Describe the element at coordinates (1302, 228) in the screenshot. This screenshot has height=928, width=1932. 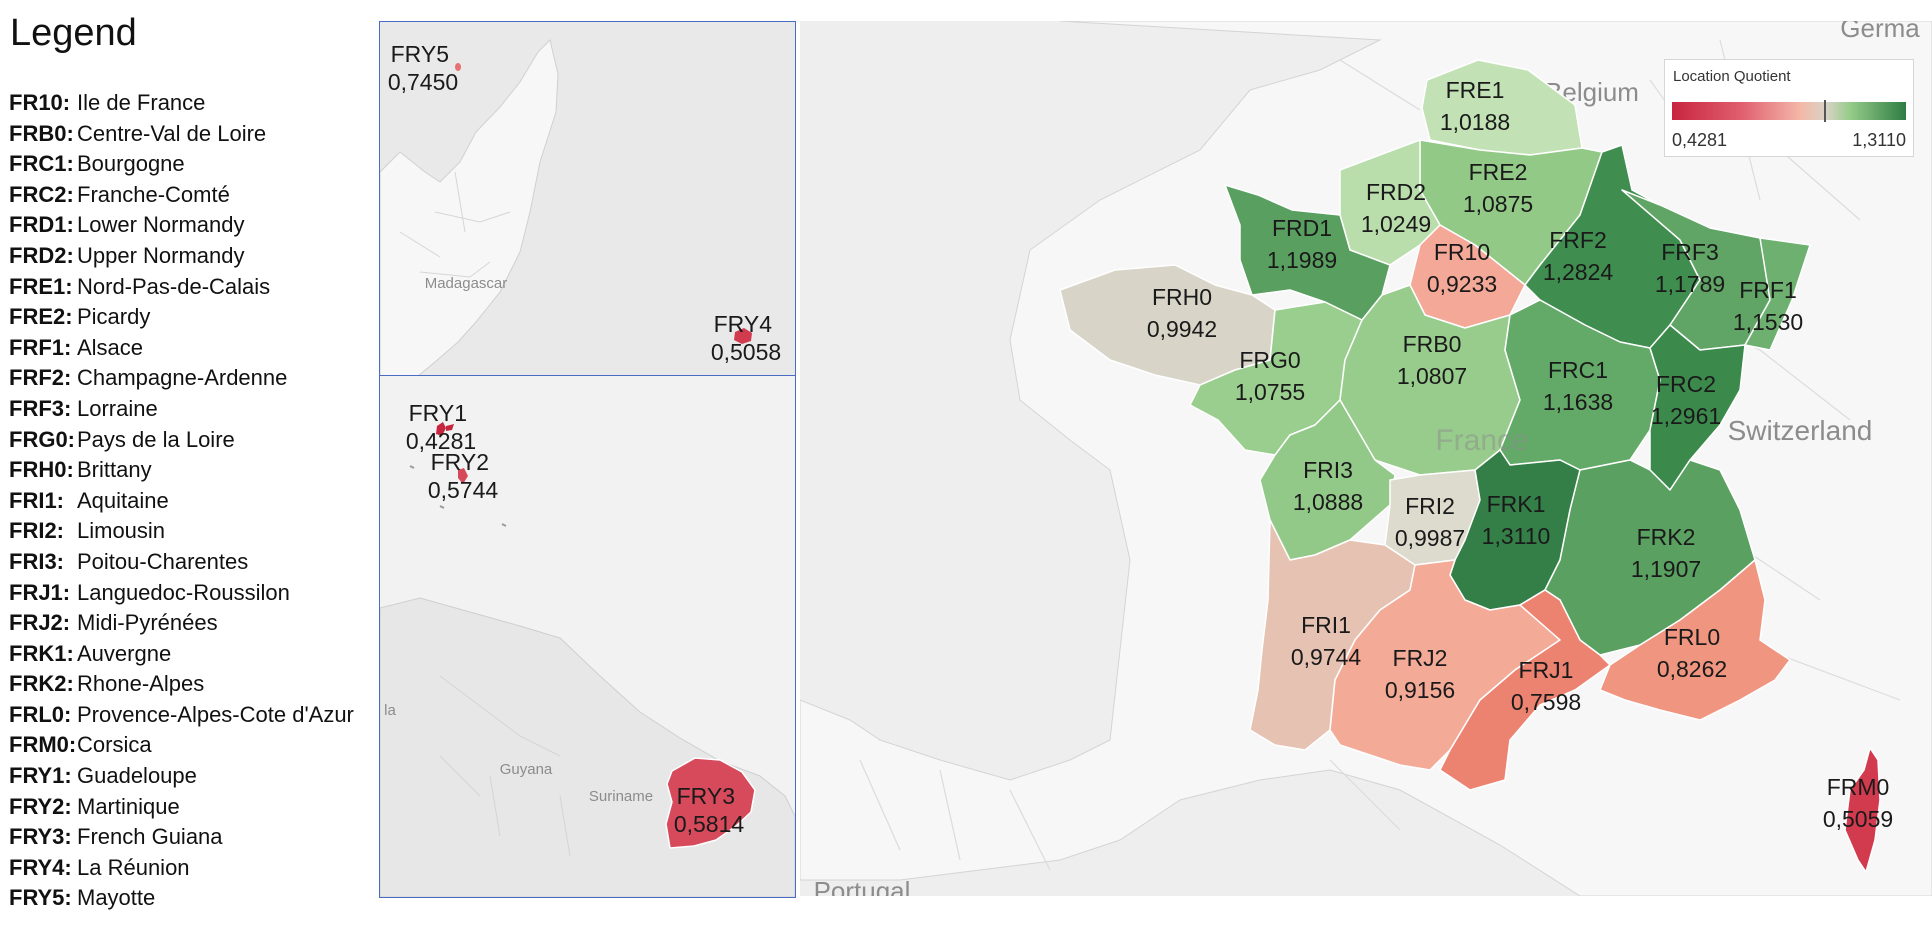
I see `region-code-FRD1: FRD1` at that location.